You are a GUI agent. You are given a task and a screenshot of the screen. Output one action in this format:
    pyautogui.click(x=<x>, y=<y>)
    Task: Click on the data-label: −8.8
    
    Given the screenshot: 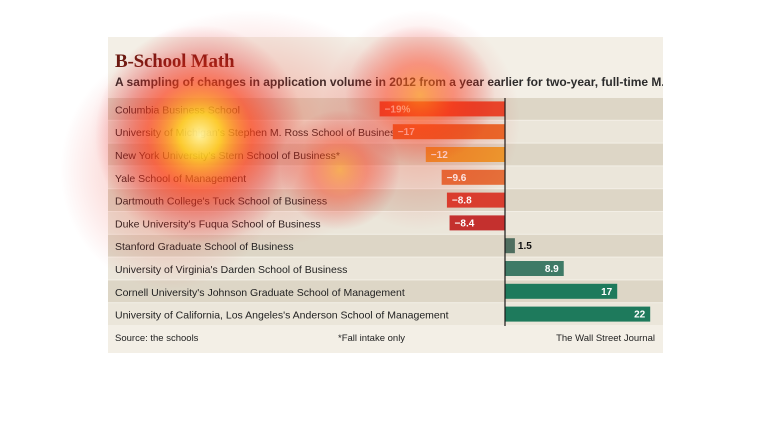 What is the action you would take?
    pyautogui.click(x=462, y=201)
    